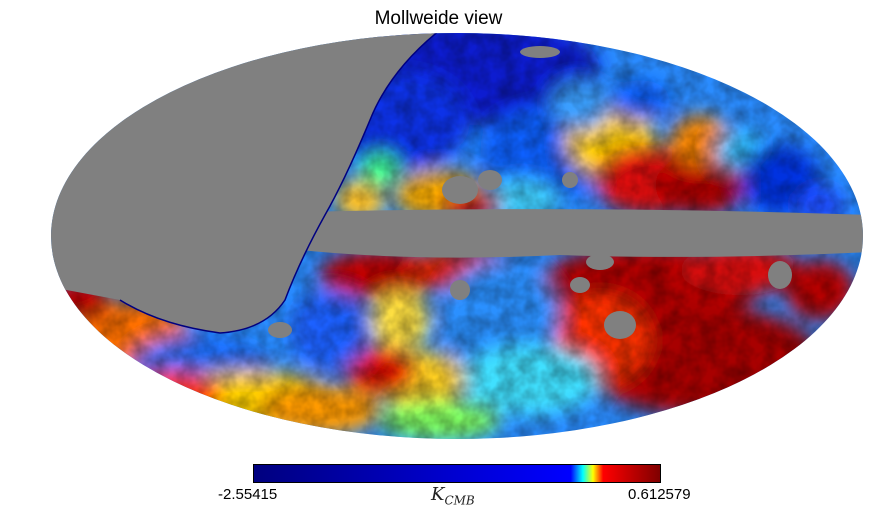  I want to click on colorbar-max-label: 0.612579, so click(659, 494).